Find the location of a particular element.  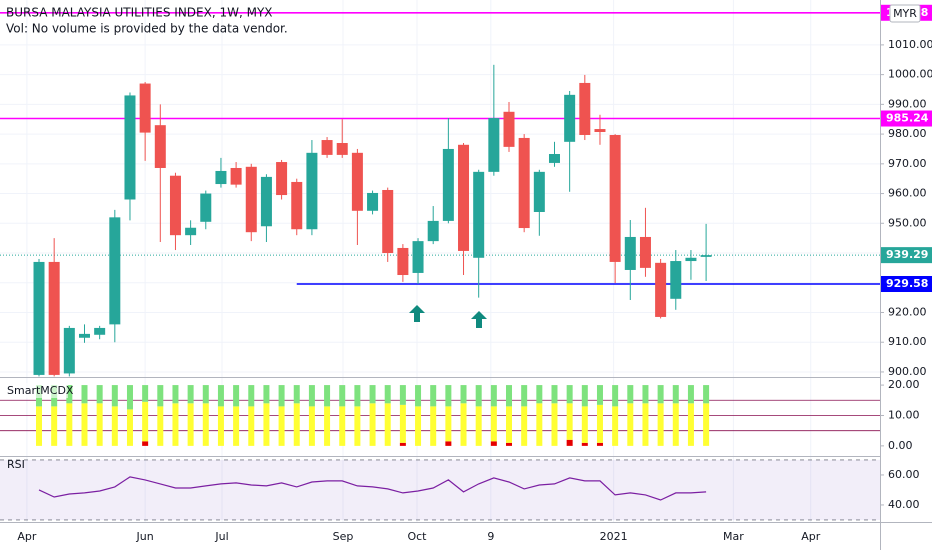

y-tick-label: 40.00 is located at coordinates (904, 504).